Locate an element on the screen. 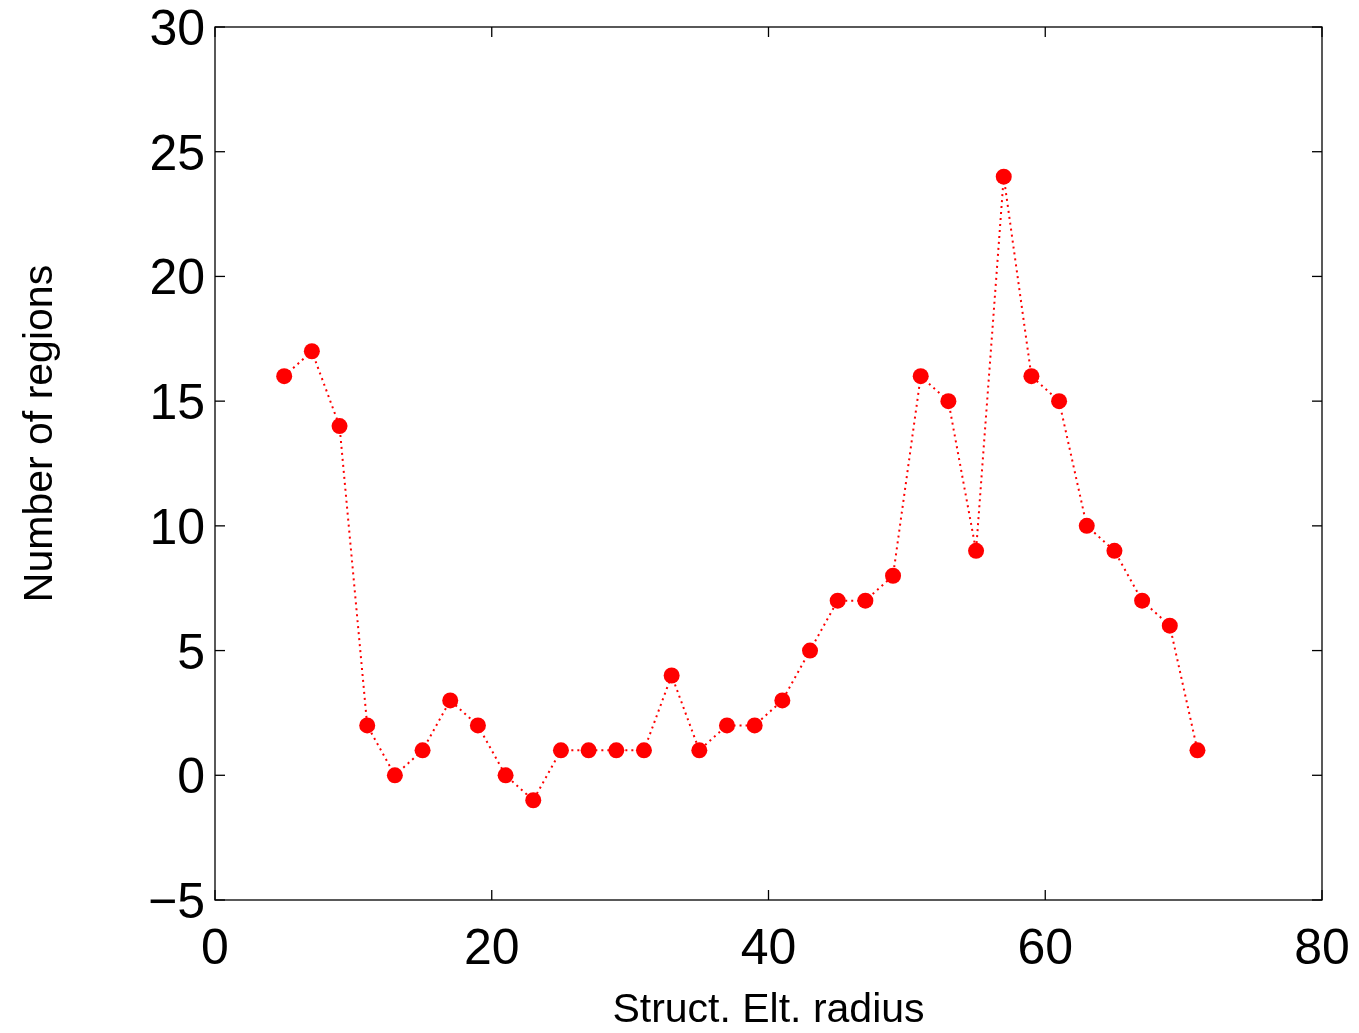  y-axis-title: Number of regions is located at coordinates (38, 433).